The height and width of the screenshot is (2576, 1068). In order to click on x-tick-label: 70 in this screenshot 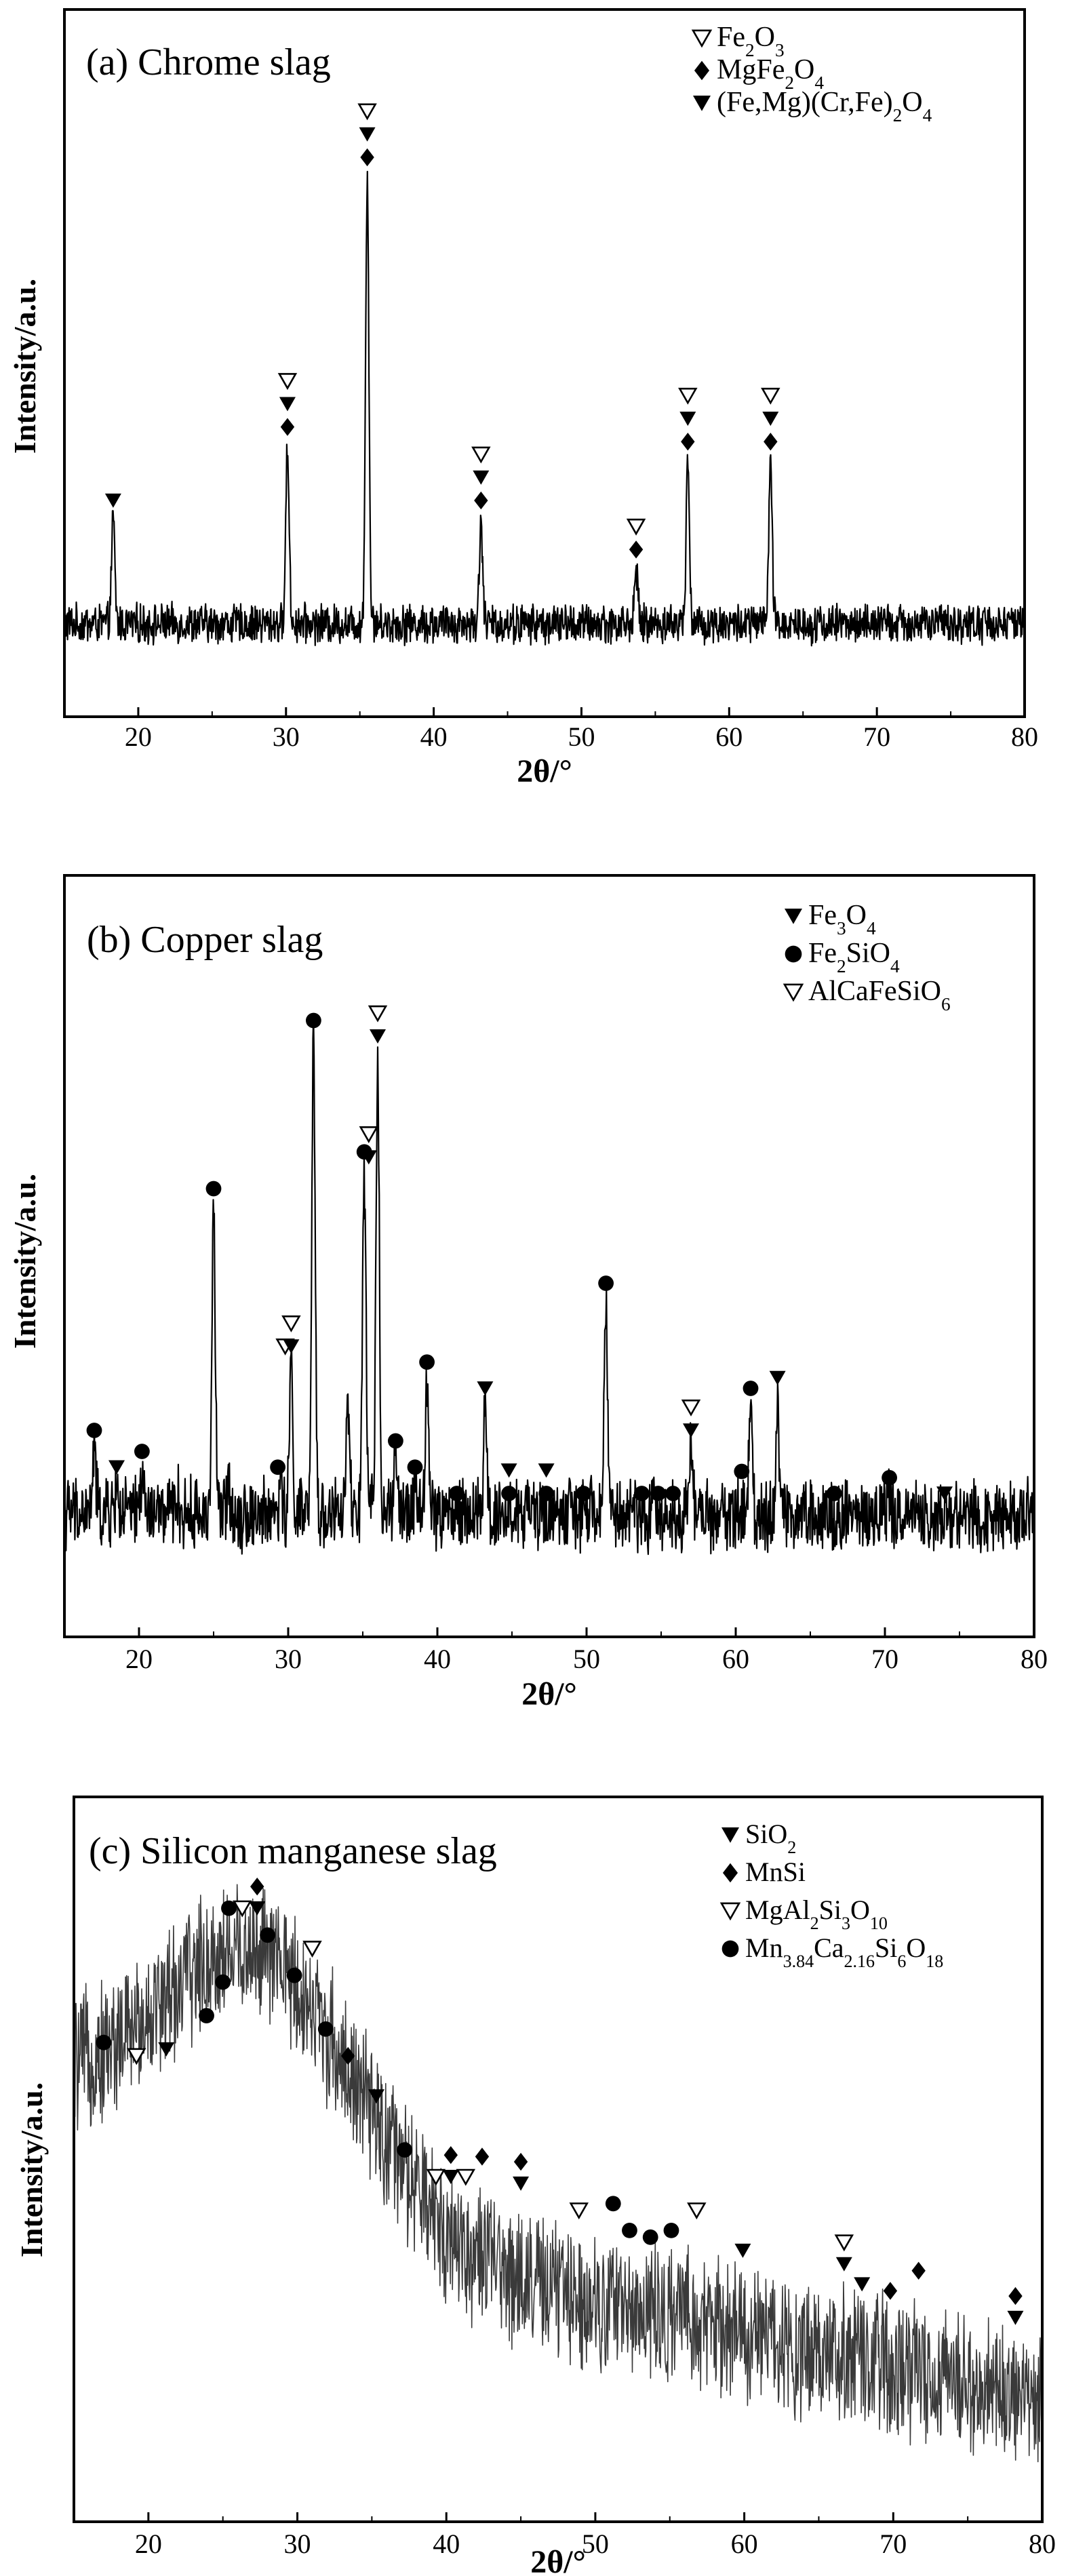, I will do `click(876, 736)`.